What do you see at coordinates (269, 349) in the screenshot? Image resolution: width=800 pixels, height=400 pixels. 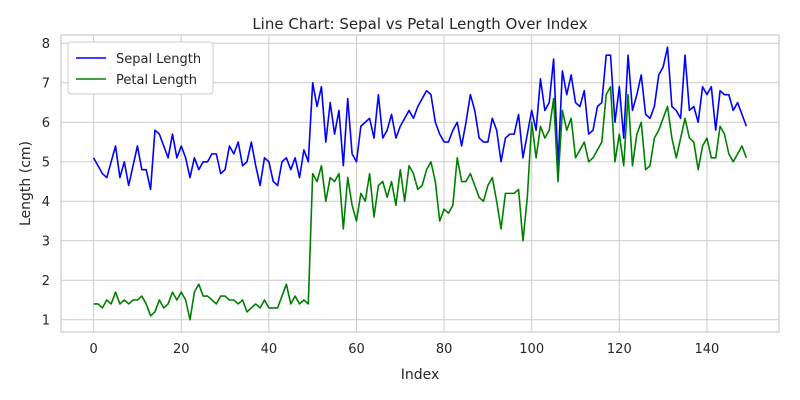 I see `x-tick-label: 40` at bounding box center [269, 349].